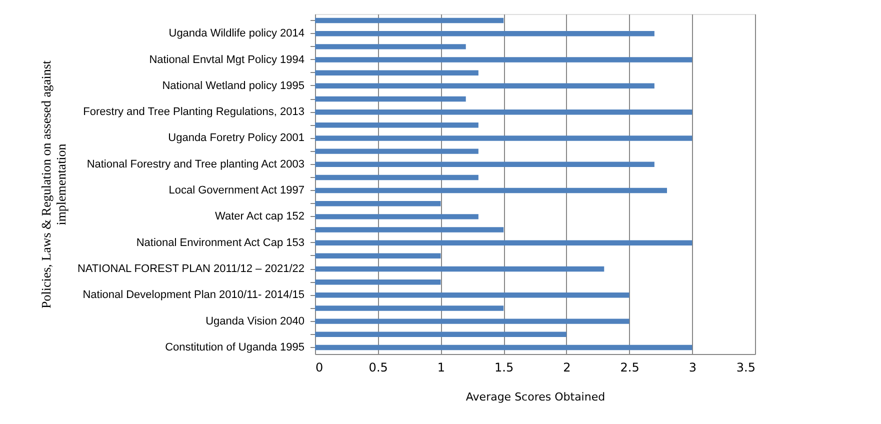 This screenshot has height=424, width=881. Describe the element at coordinates (53, 184) in the screenshot. I see `y-axis-title: Policies, Laws & Regulation on assesed against implementation` at that location.